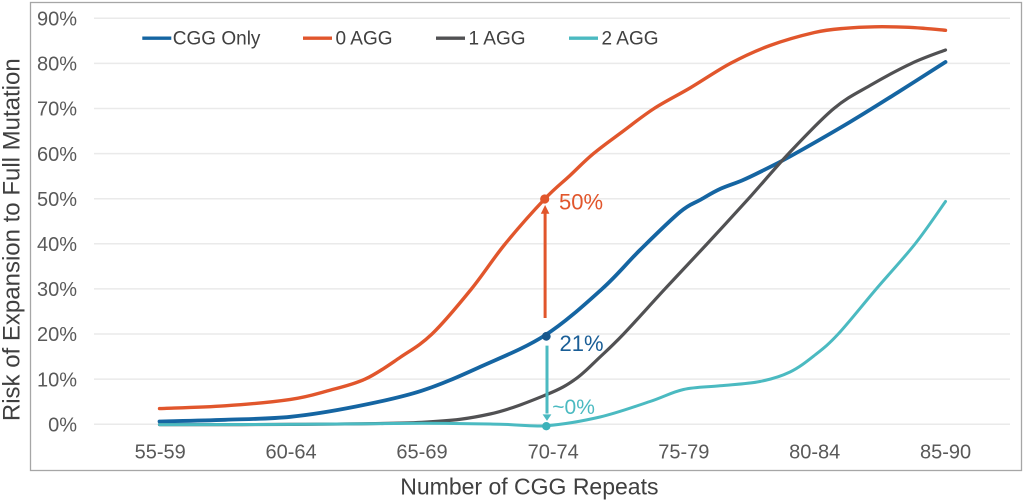 This screenshot has width=1024, height=501. Describe the element at coordinates (582, 343) in the screenshot. I see `svg-text: 21%` at that location.